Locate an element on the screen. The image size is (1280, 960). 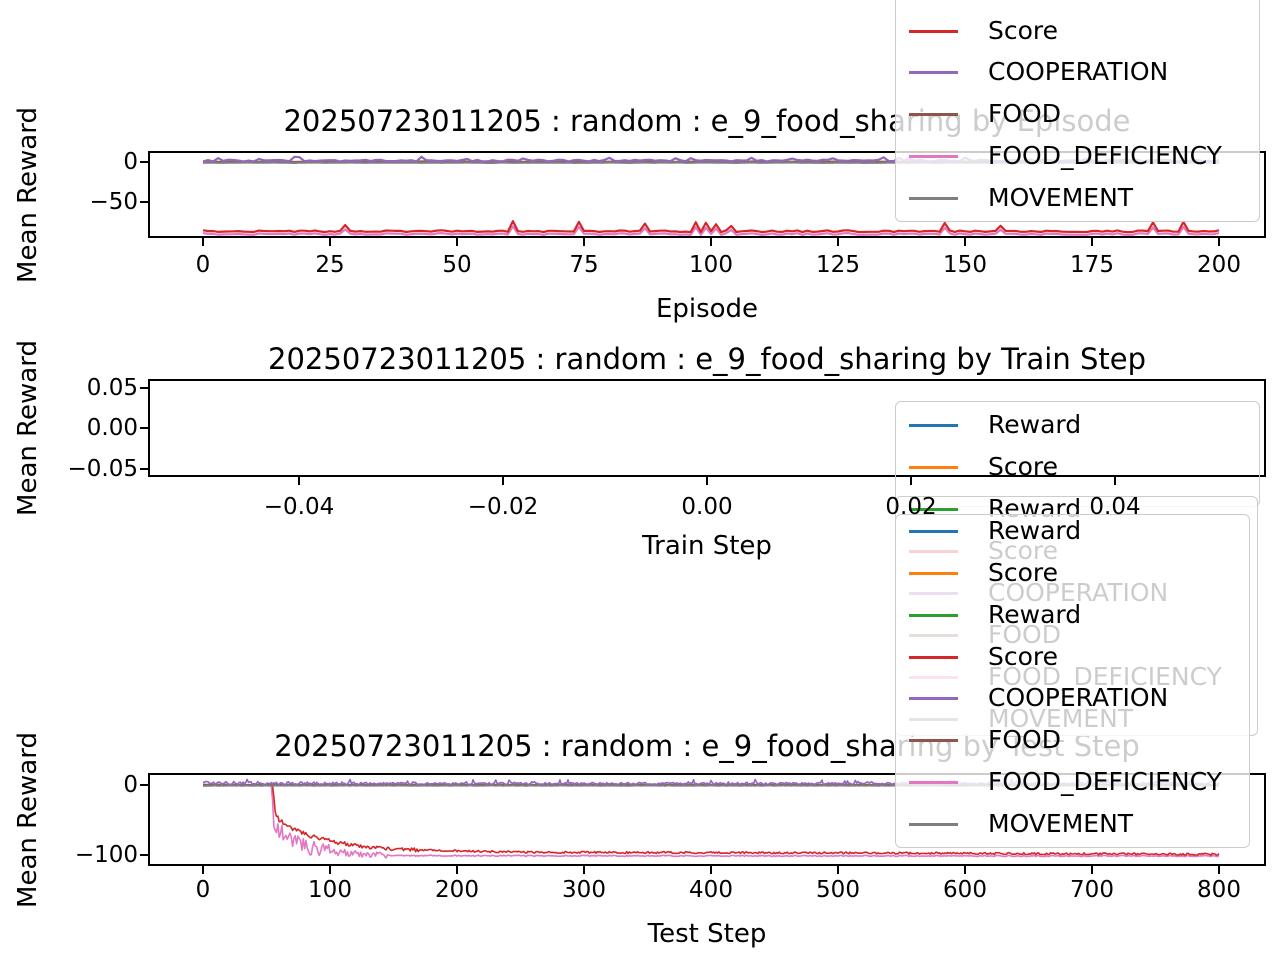
legend-entry: COOPERATION is located at coordinates (1072, 698).